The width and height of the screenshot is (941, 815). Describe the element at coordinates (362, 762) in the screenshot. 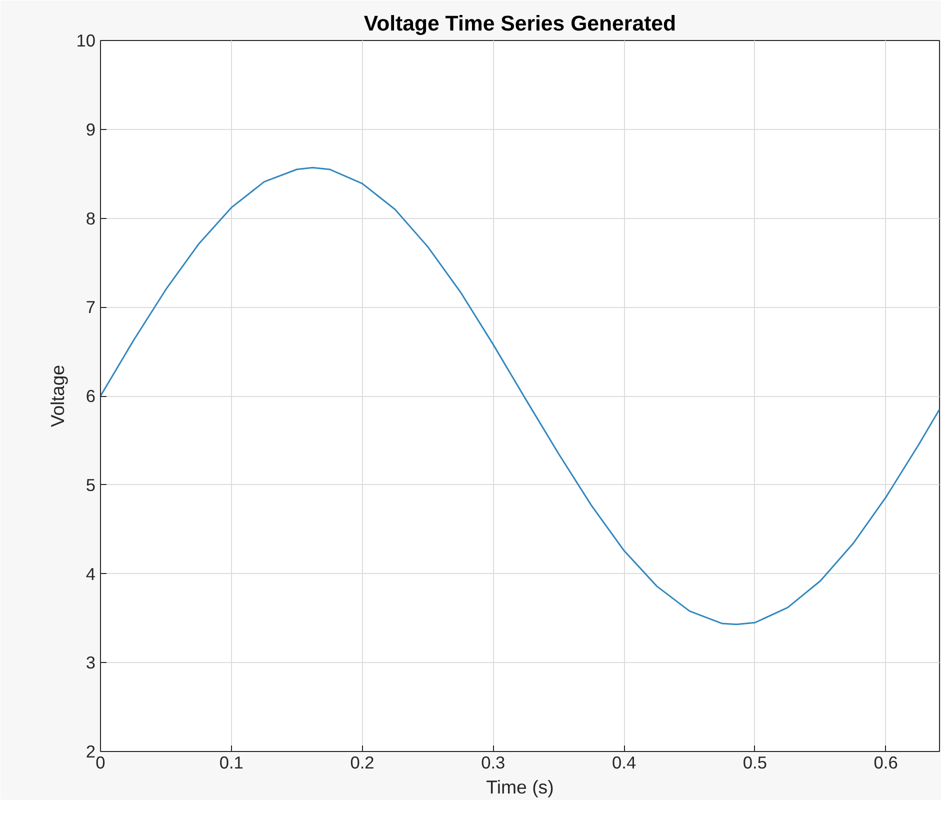

I see `x-tick-label: 0.2` at that location.